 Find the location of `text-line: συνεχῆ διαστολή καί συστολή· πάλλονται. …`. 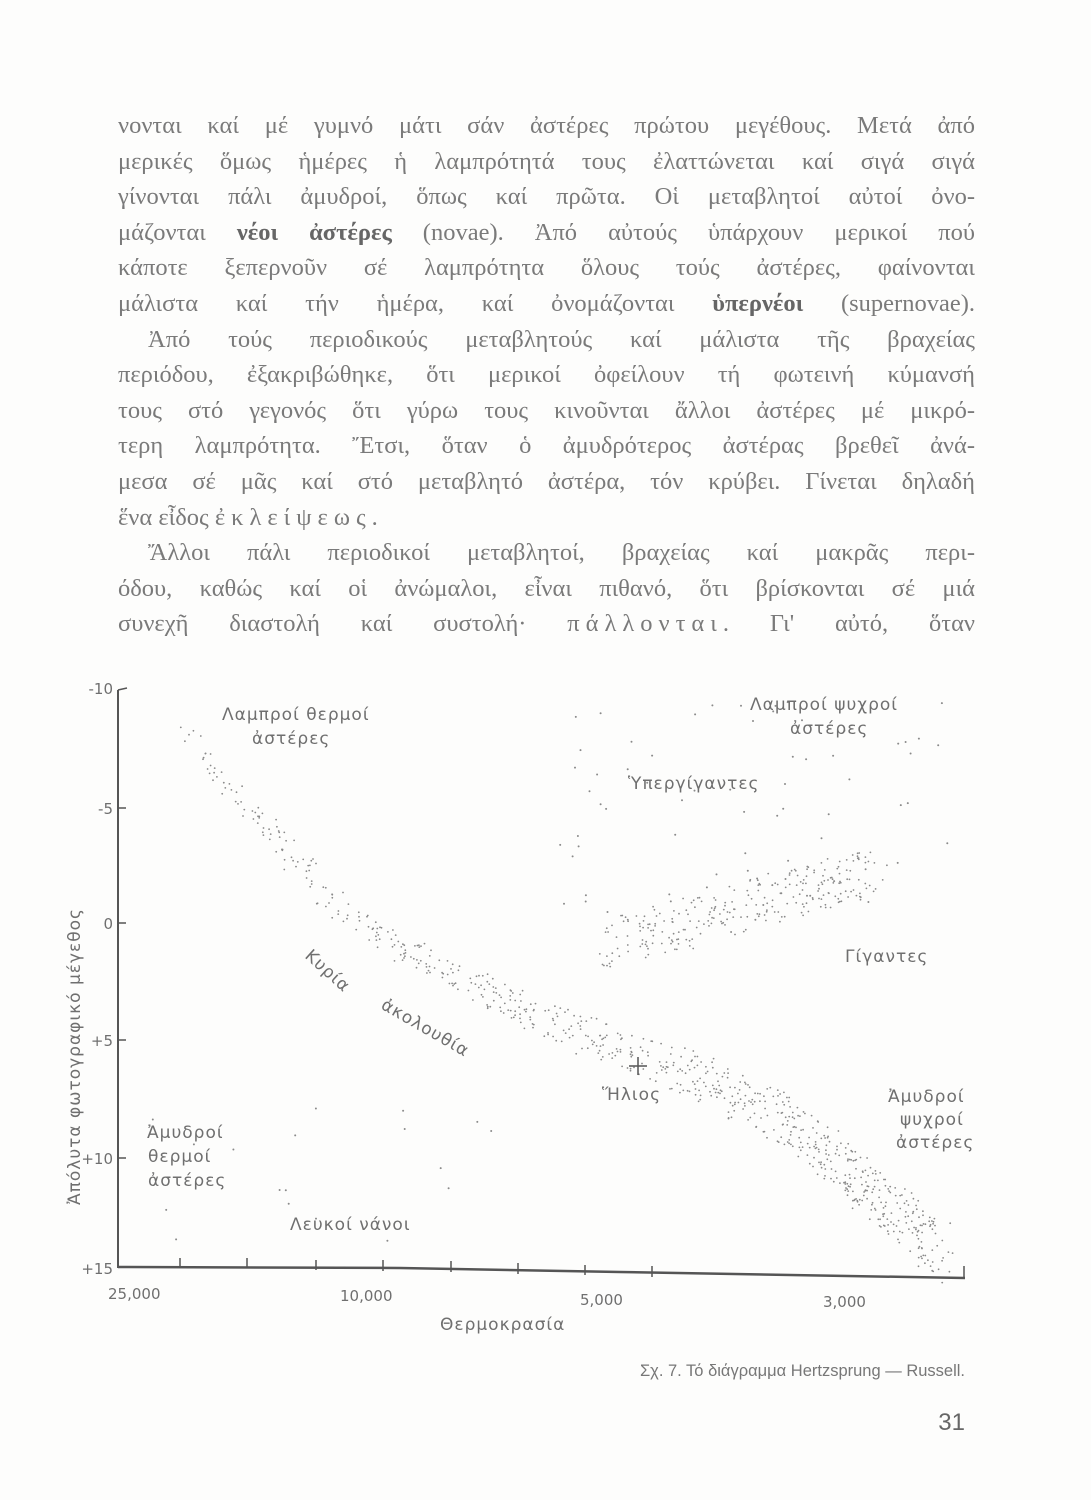

text-line: συνεχῆ διαστολή καί συστολή· πάλλονται. … is located at coordinates (546, 624).